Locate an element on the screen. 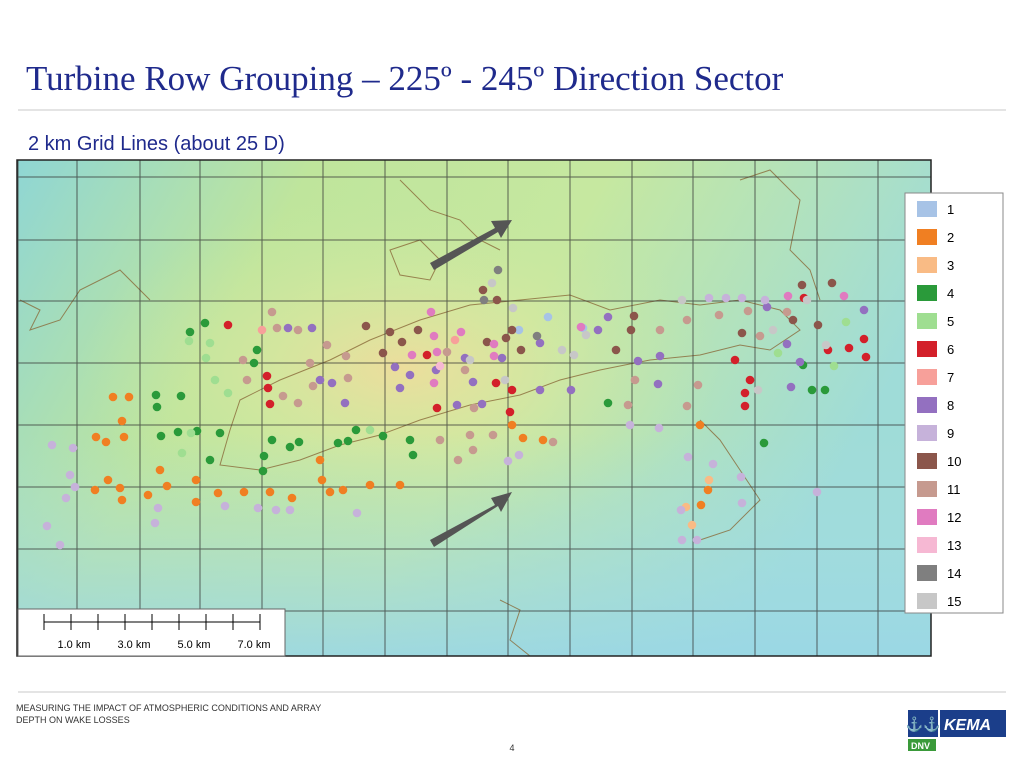 The image size is (1024, 768). scale-bar: 1.0 km 3.0 km 5.0 km 7.0 km is located at coordinates (151, 632).